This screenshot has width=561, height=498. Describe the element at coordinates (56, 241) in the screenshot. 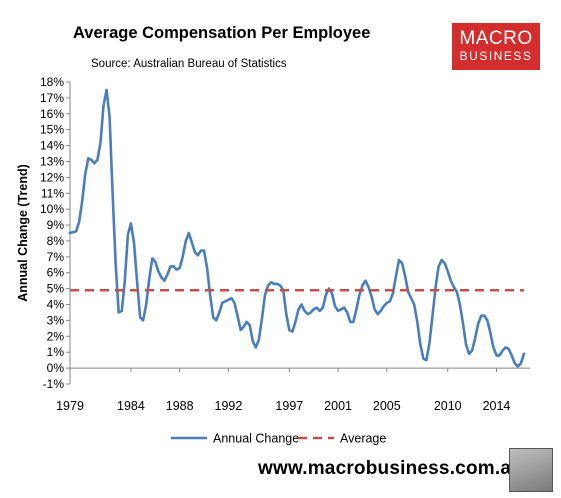

I see `y-tick-label: 8%` at that location.